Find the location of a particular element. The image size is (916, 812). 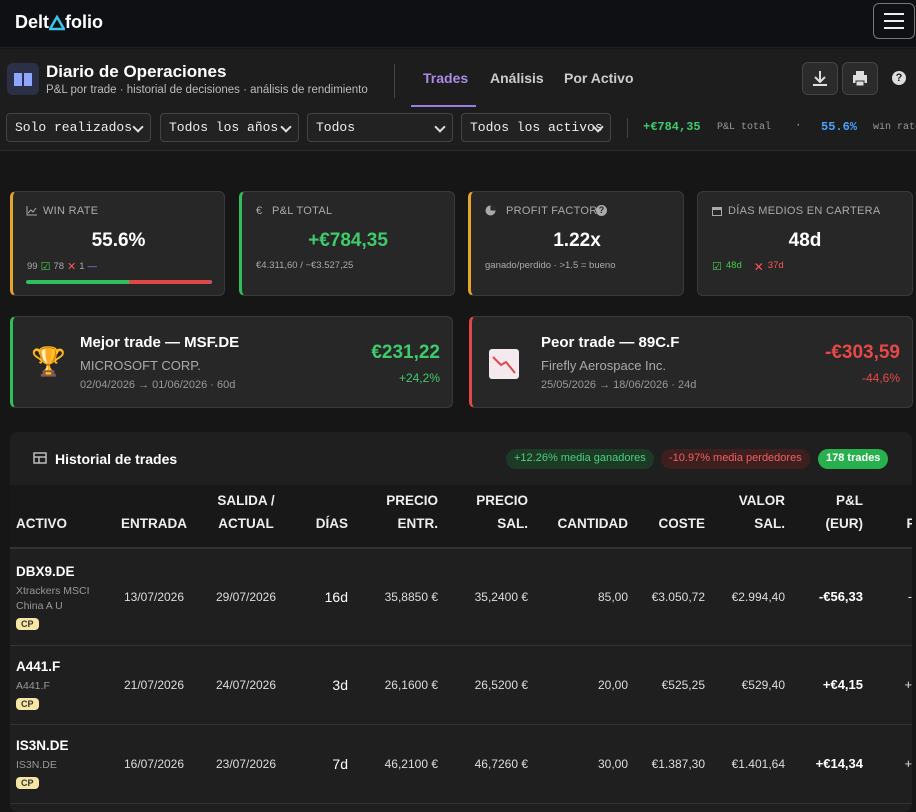

neutral-icon: — is located at coordinates (92, 266).